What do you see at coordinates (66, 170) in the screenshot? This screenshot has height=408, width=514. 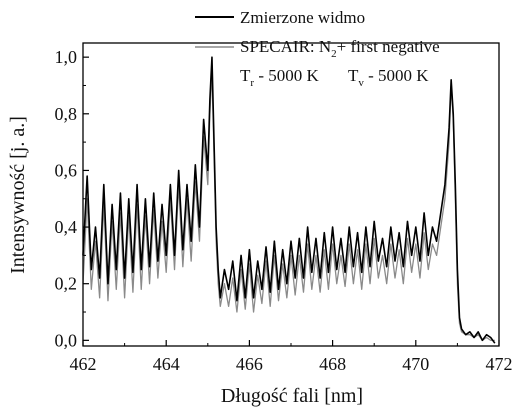 I see `y-tick-label: 0,6` at bounding box center [66, 170].